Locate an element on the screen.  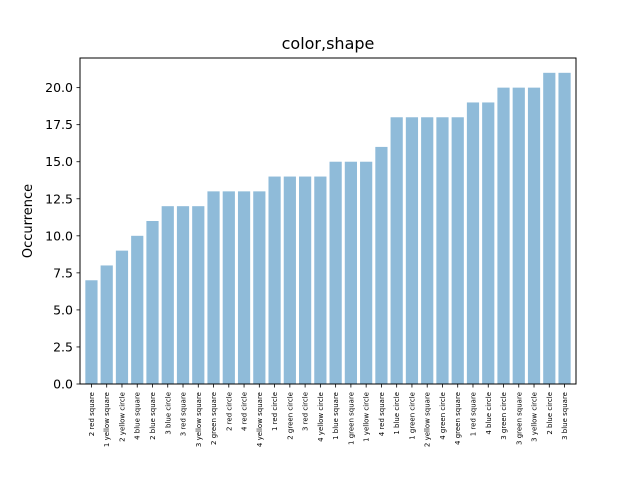
x-tick-label: 2 yellow square is located at coordinates (428, 419).